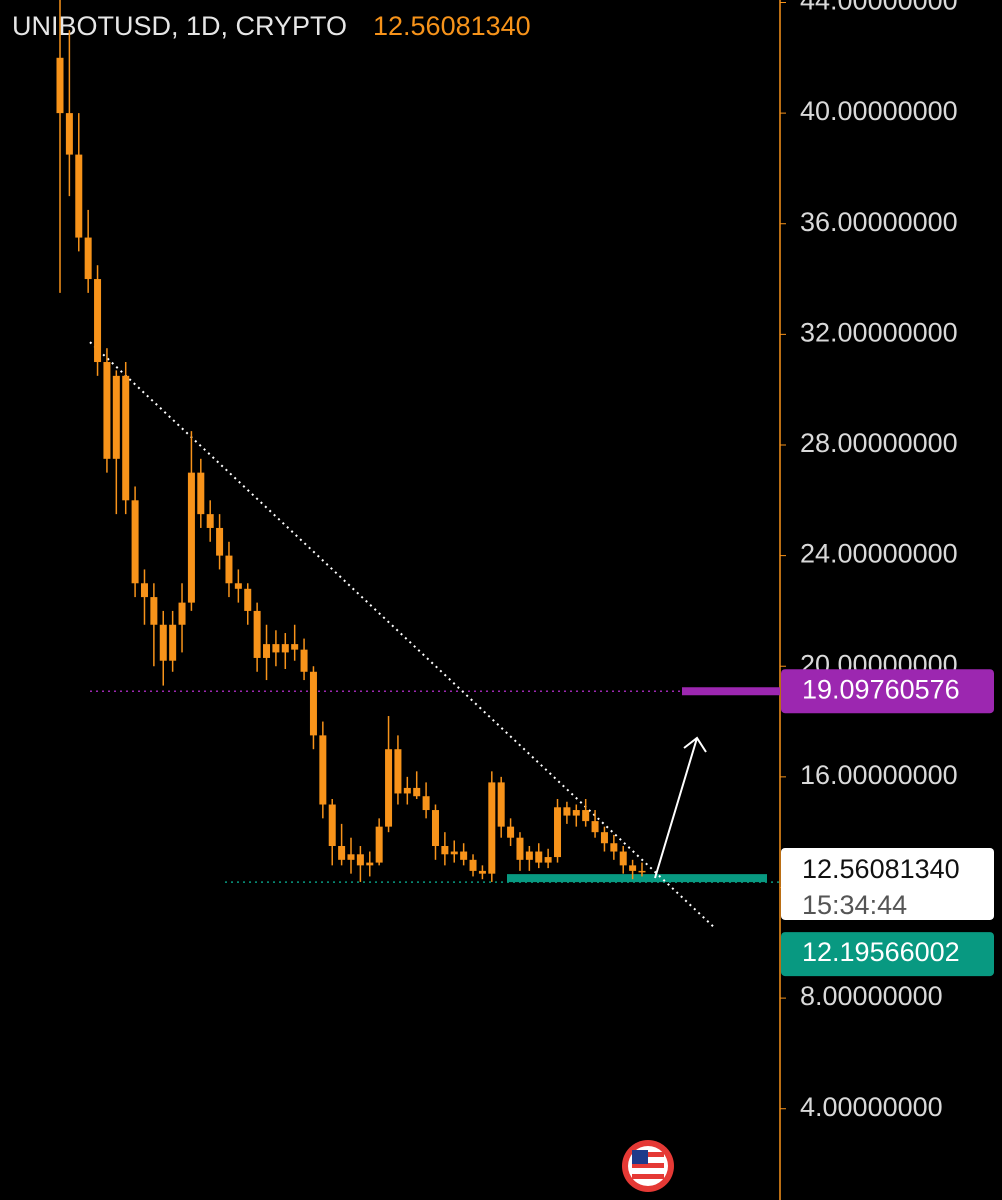  Describe the element at coordinates (640, 1157) in the screenshot. I see `flag-canton` at that location.